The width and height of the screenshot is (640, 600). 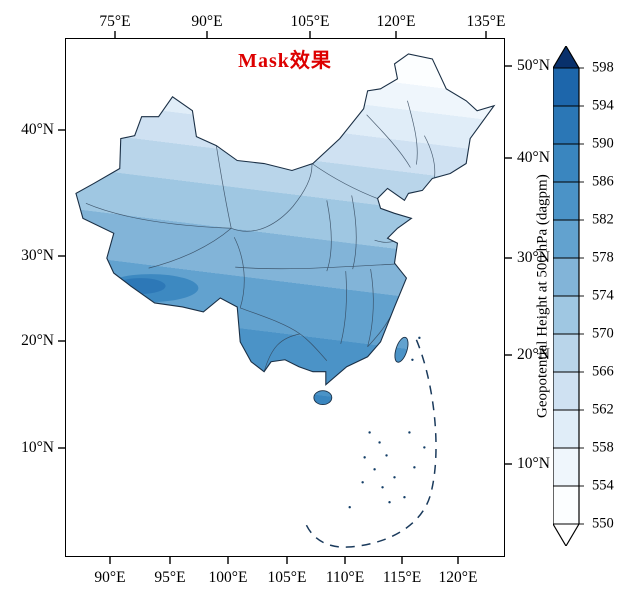 What do you see at coordinates (603, 257) in the screenshot?
I see `colorbar-tick-label: 578` at bounding box center [603, 257].